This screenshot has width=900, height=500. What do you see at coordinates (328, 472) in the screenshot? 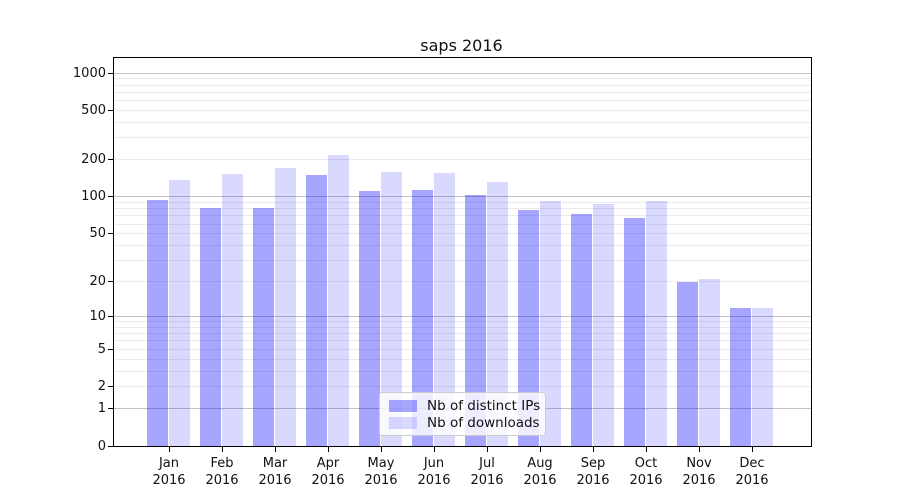
I see `x-tick-label: Apr 2016` at bounding box center [328, 472].